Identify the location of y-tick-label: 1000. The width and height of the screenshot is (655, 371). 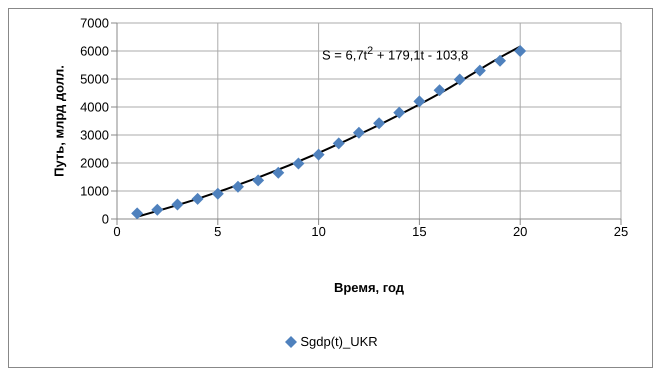
(94, 191).